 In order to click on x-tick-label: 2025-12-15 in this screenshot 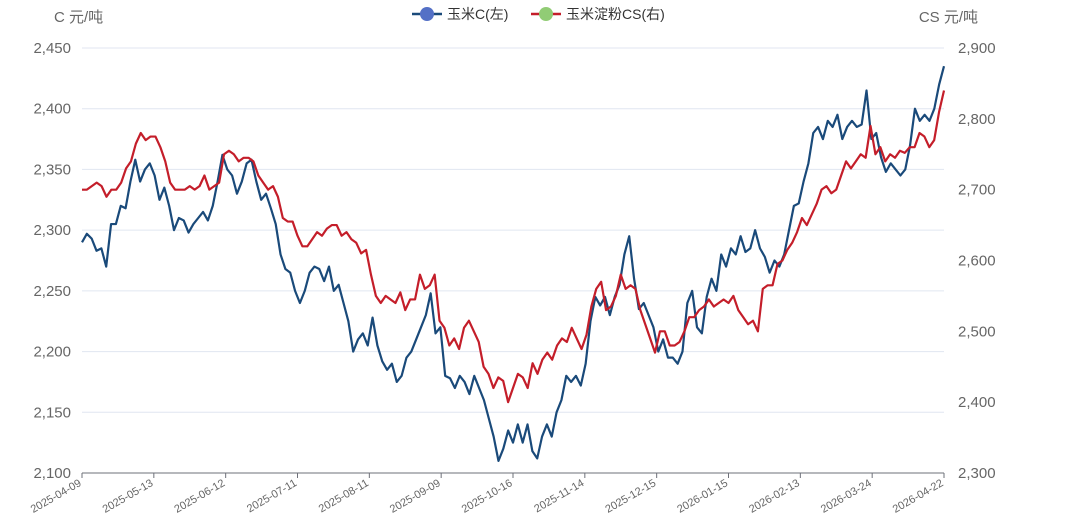, I will do `click(630, 496)`.